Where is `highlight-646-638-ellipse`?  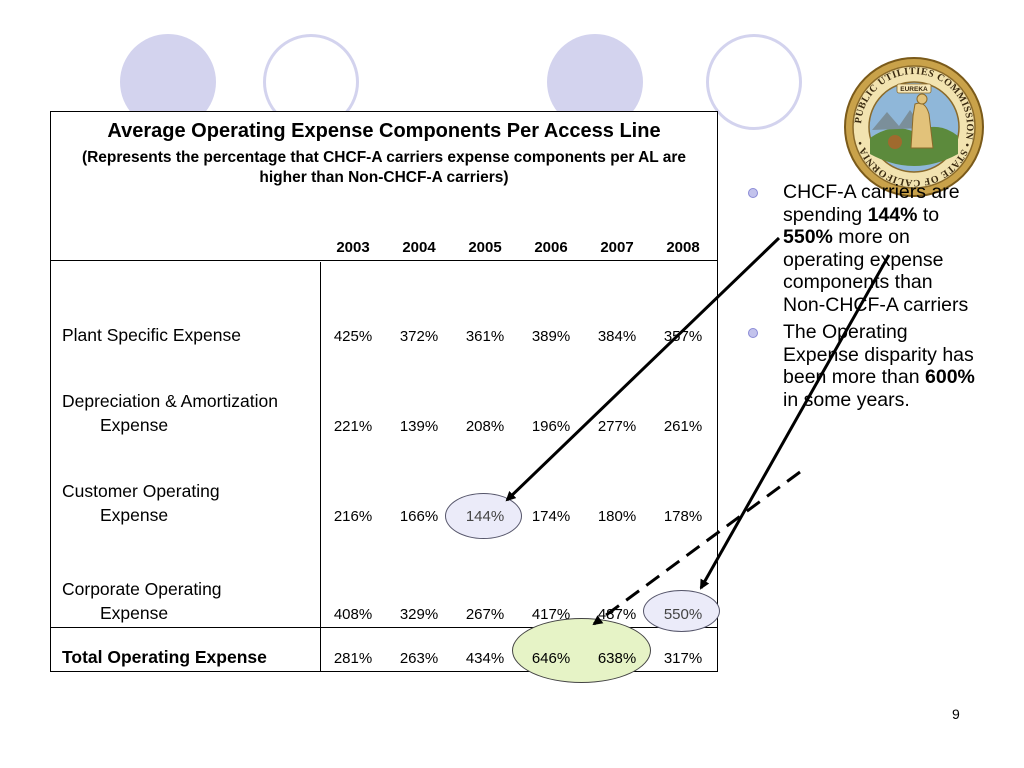
highlight-646-638-ellipse is located at coordinates (581, 650).